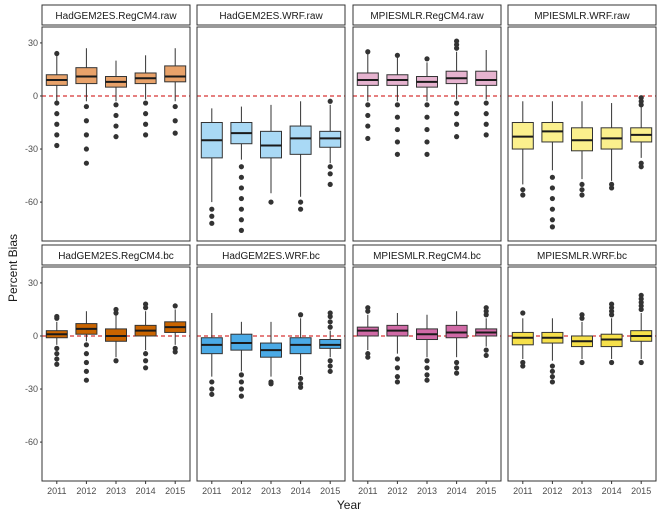 Image resolution: width=664 pixels, height=520 pixels. I want to click on x-axis-title: Year, so click(349, 505).